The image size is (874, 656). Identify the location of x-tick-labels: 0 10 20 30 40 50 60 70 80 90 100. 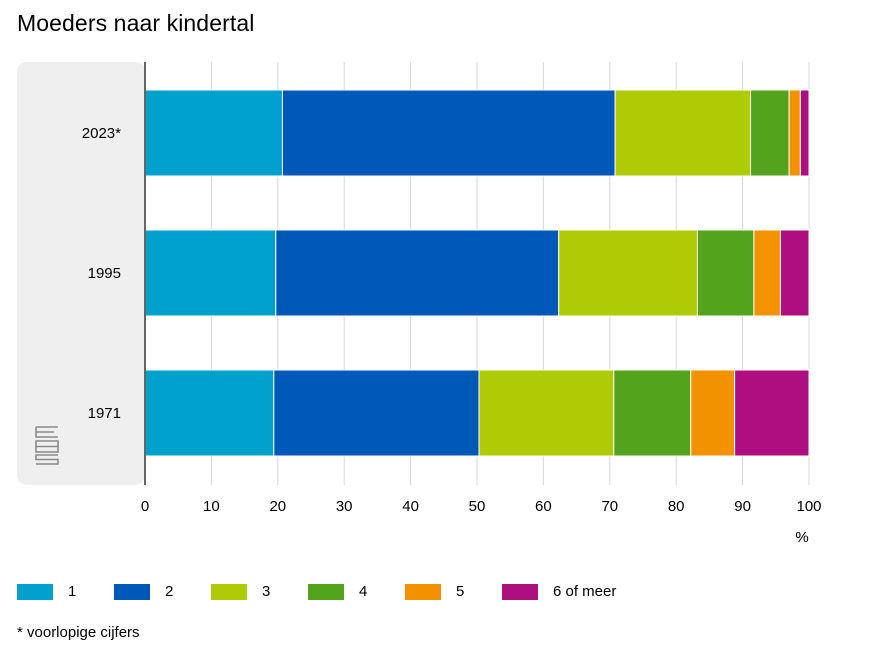
(481, 506).